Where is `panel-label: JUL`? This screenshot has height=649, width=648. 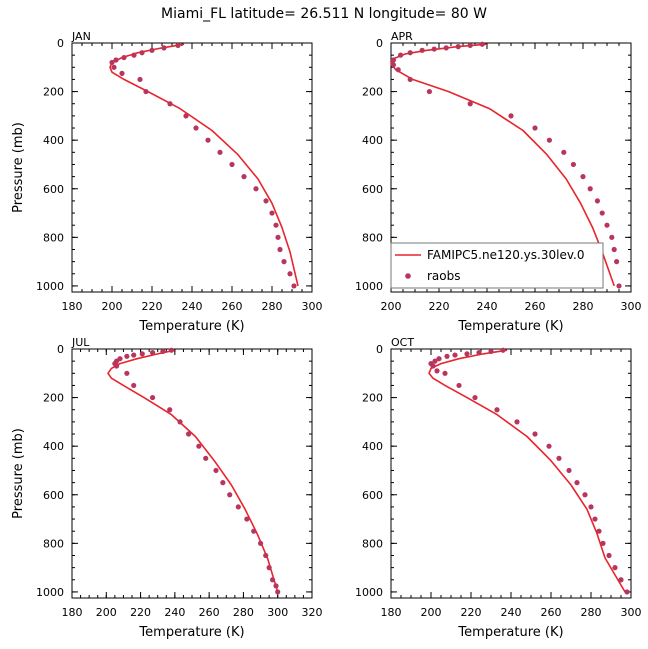
panel-label: JUL is located at coordinates (80, 342).